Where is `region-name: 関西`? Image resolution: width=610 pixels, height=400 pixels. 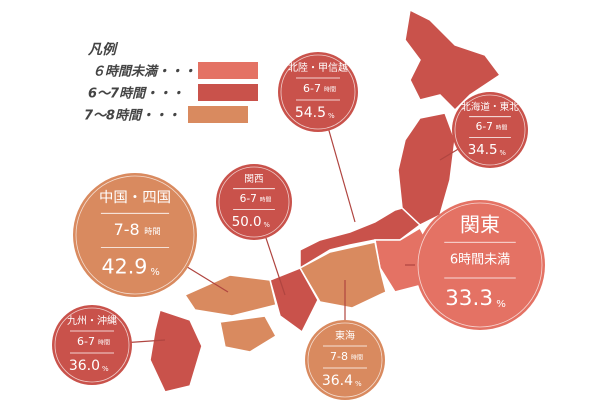 region-name: 関西 is located at coordinates (253, 179).